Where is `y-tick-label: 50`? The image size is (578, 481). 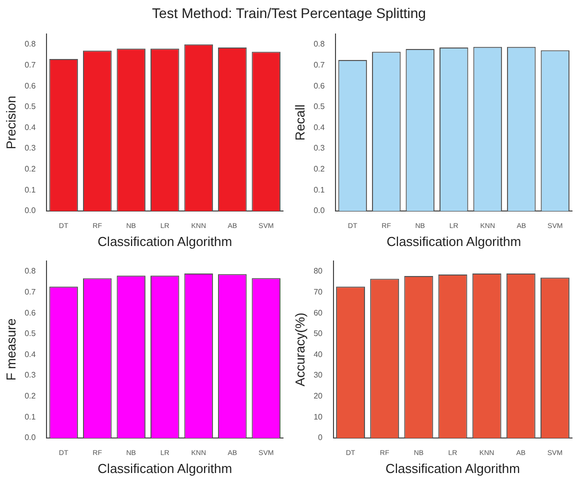 y-tick-label: 50 is located at coordinates (319, 333).